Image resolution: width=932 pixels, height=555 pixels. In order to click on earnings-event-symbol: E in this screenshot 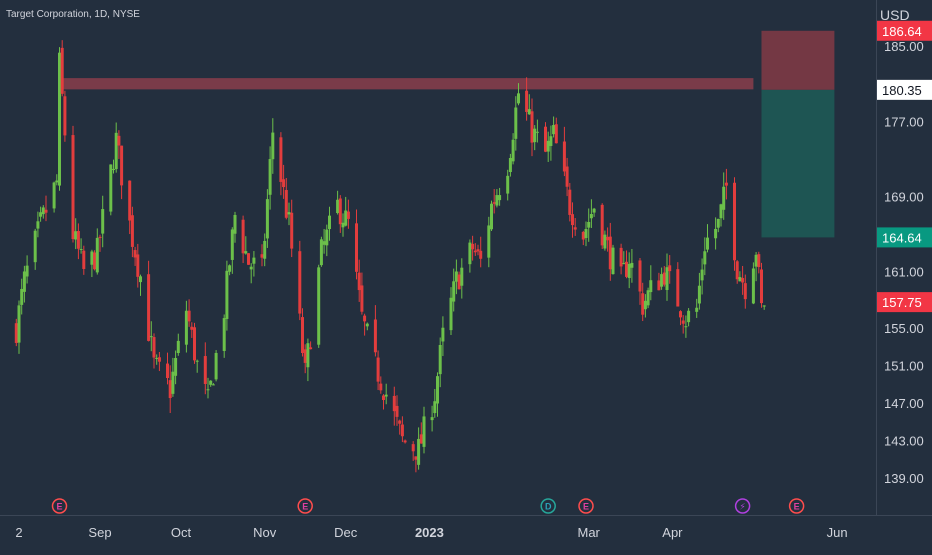, I will do `click(305, 507)`.